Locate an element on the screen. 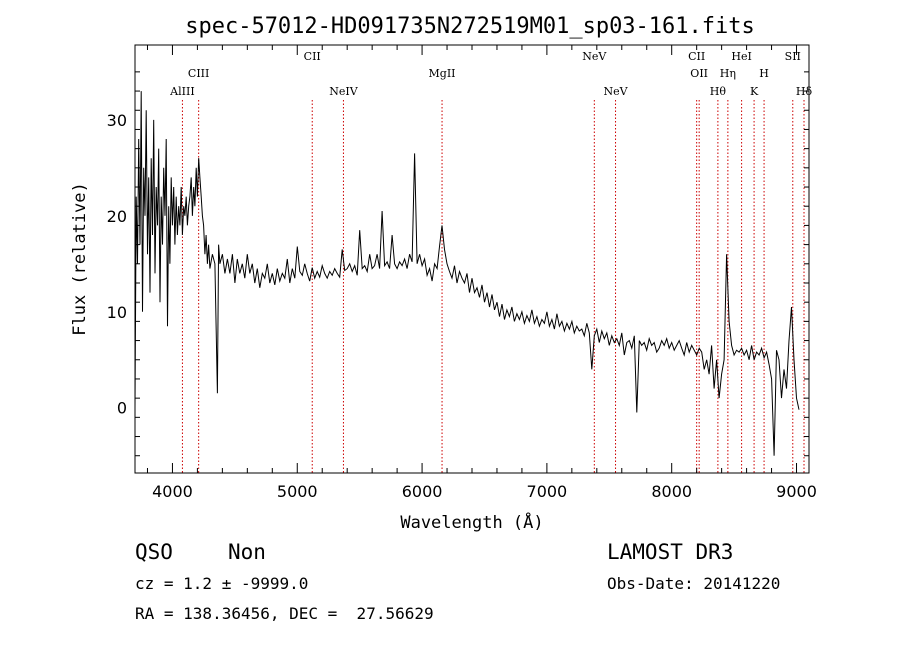 This screenshot has height=649, width=900. x-tick-label: 7000 is located at coordinates (547, 491).